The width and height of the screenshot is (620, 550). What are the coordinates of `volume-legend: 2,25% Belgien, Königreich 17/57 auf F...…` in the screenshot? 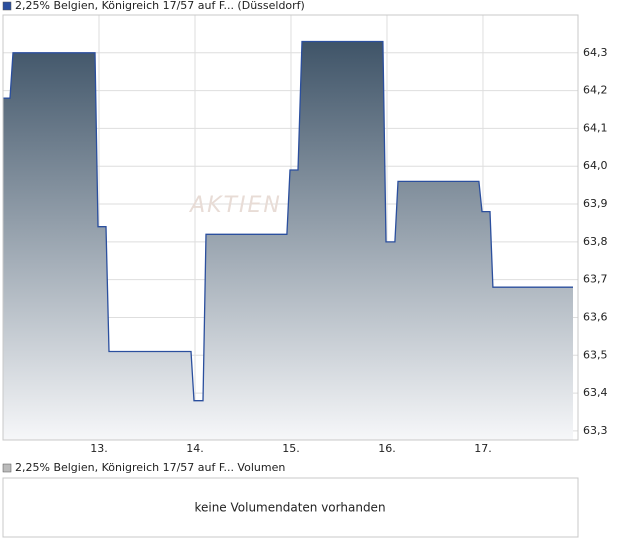 It's located at (150, 467).